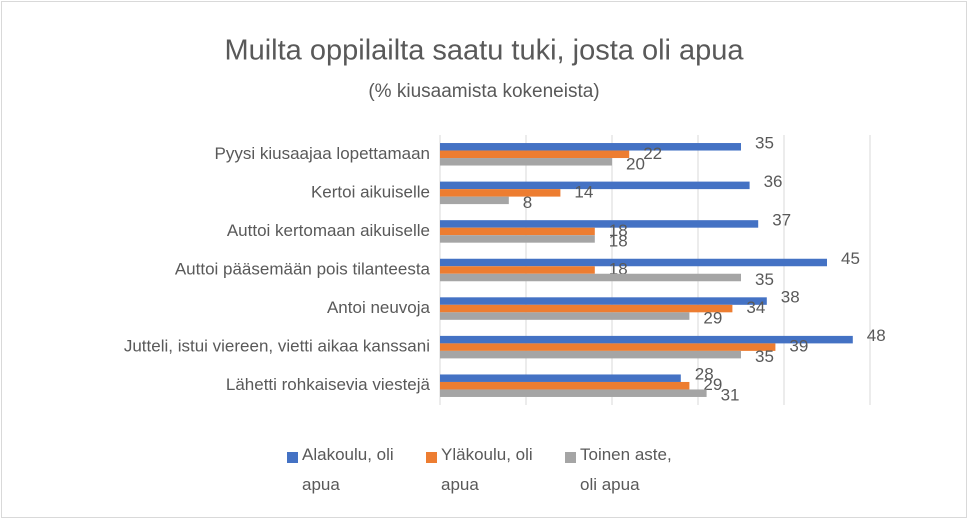 Image resolution: width=969 pixels, height=520 pixels. I want to click on data-label: 34, so click(755, 307).